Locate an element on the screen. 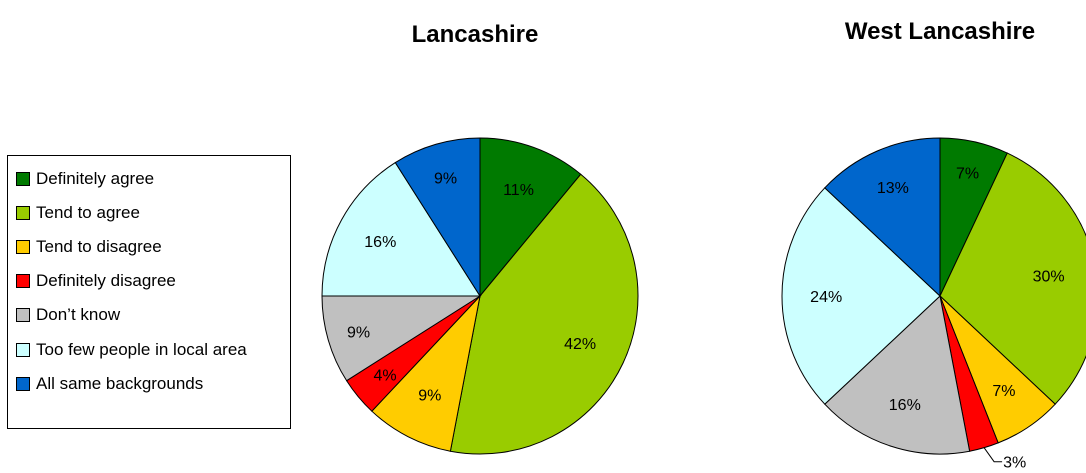 This screenshot has height=473, width=1086. pie-slice-tend-to-disagree is located at coordinates (426, 373).